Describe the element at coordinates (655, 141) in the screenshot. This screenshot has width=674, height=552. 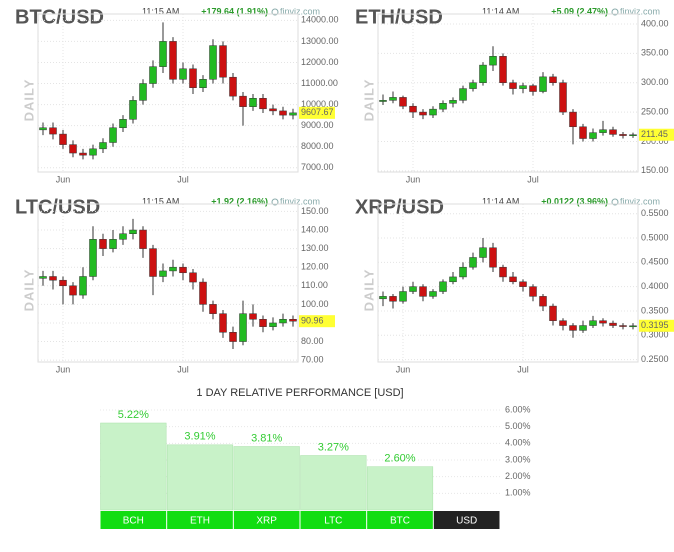
I see `y-tick-label: 200.00` at that location.